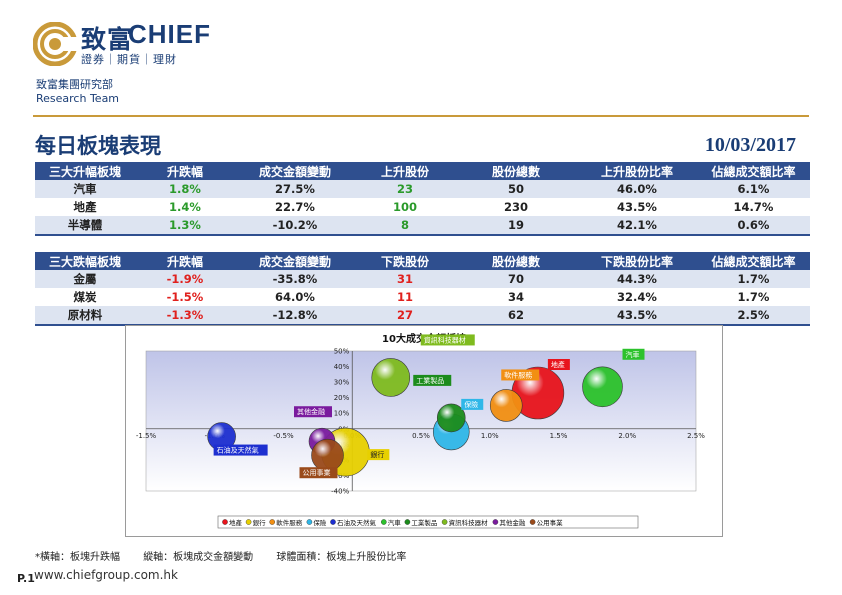 The image size is (842, 595). I want to click on brand-name-en: CHIEF, so click(169, 34).